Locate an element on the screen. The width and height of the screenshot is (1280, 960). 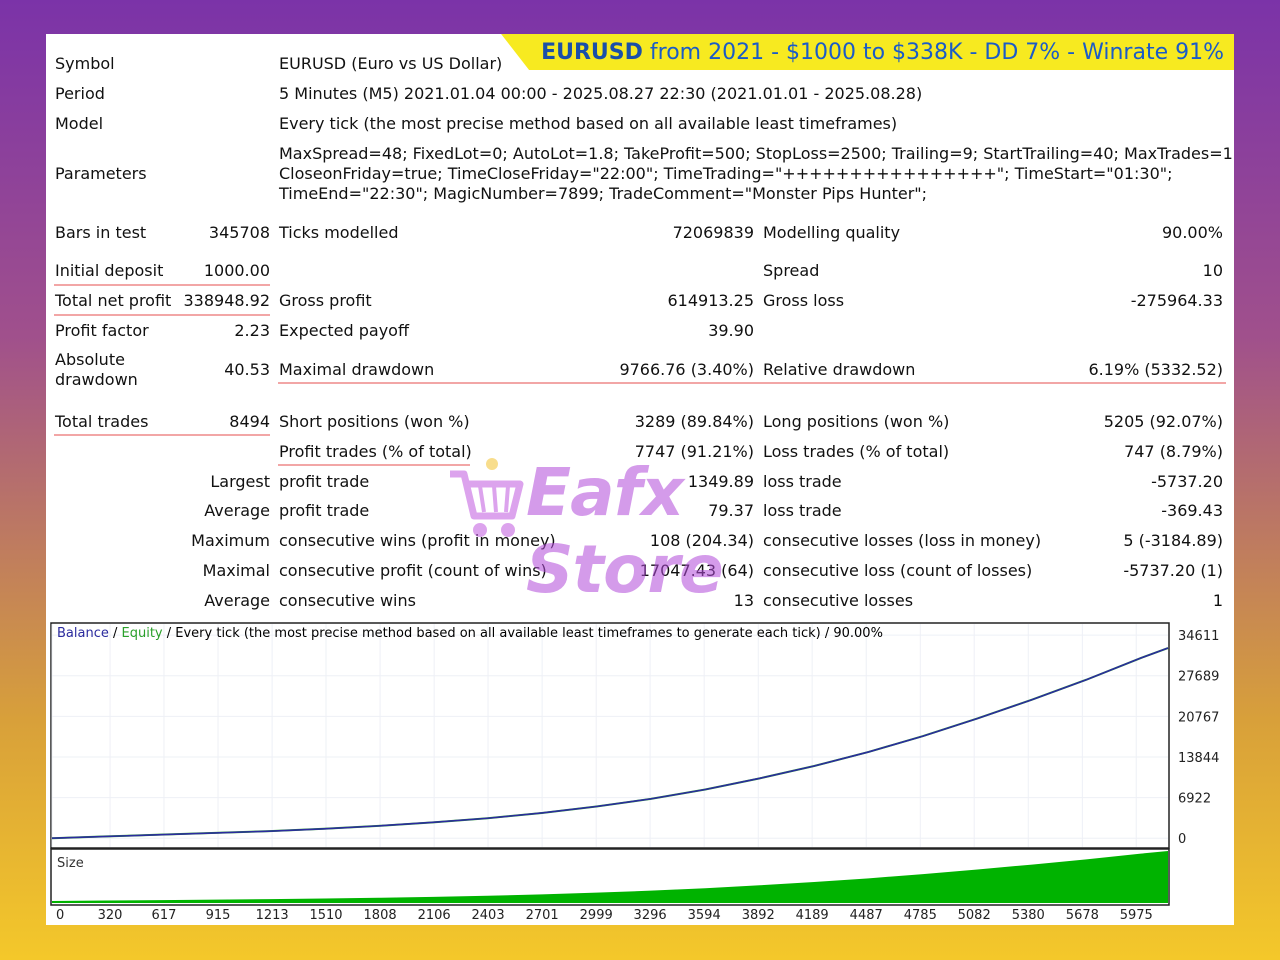
absdd-value: 40.53 is located at coordinates (247, 369).